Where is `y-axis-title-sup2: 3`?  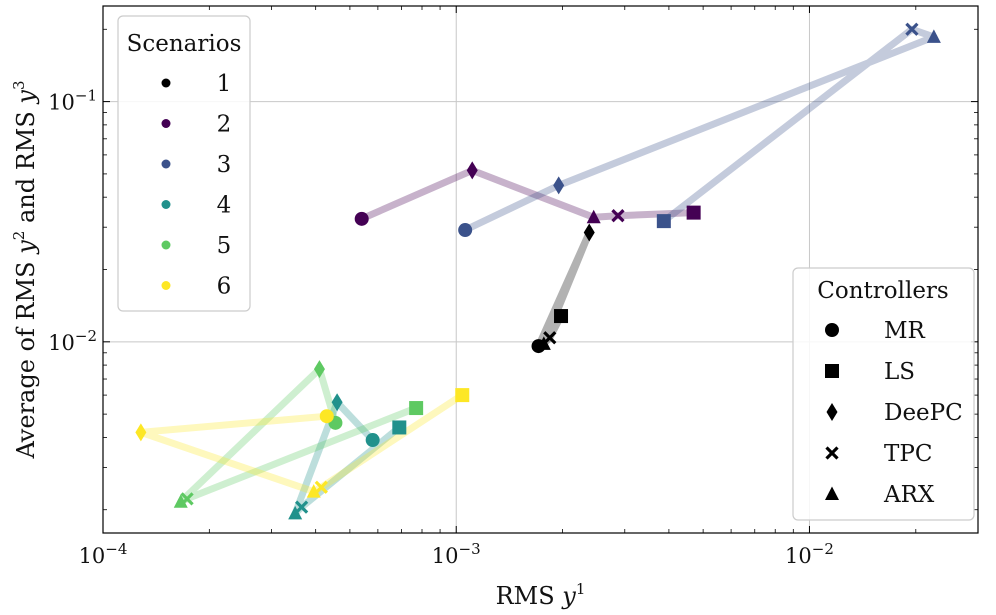
y-axis-title-sup2: 3 is located at coordinates (19, 85).